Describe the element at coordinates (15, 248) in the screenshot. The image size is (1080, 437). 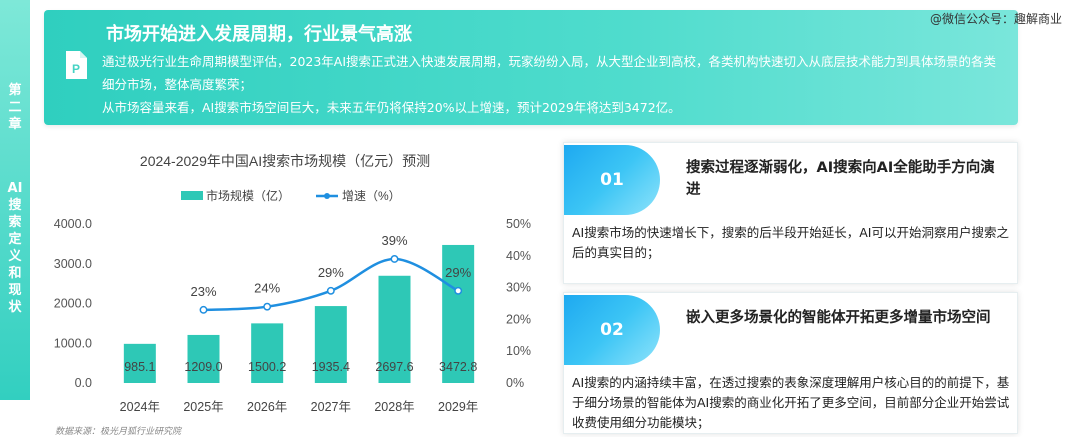
I see `chapter-title: AI 搜 索 定 义 和 现 状` at that location.